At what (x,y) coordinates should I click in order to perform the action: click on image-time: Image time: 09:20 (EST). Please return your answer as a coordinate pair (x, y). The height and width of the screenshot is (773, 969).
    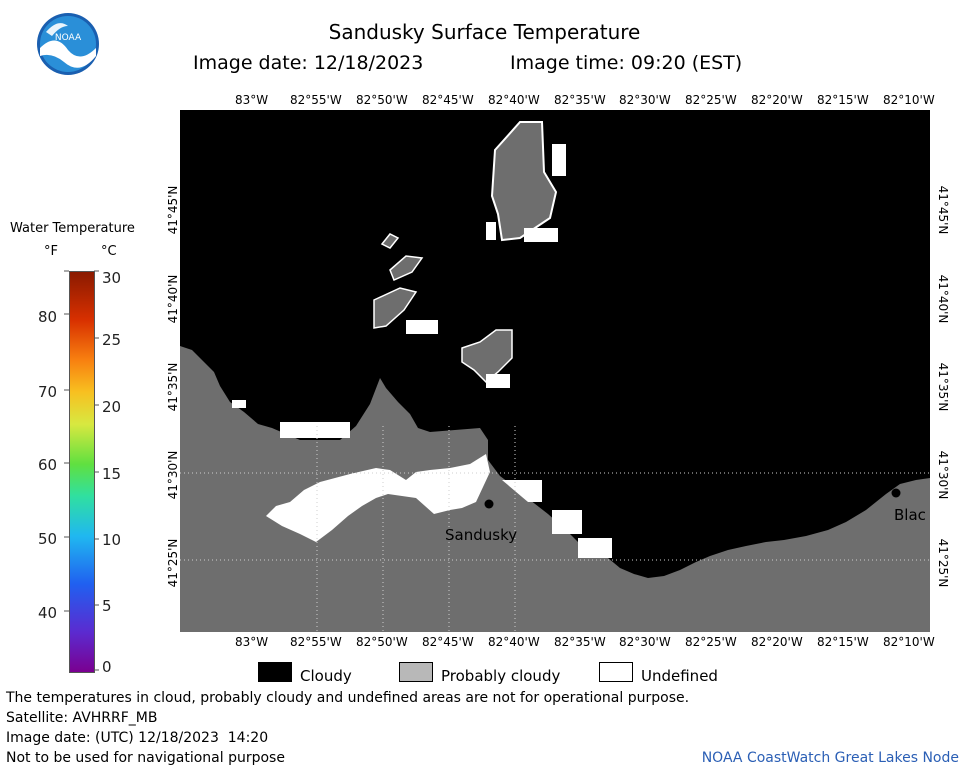
    Looking at the image, I should click on (626, 63).